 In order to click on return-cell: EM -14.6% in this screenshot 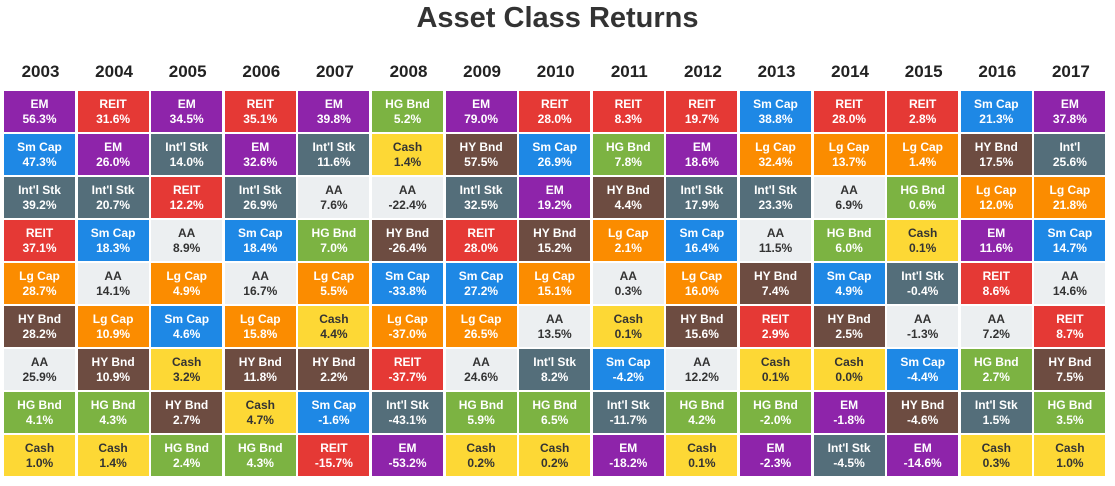, I will do `click(923, 455)`.